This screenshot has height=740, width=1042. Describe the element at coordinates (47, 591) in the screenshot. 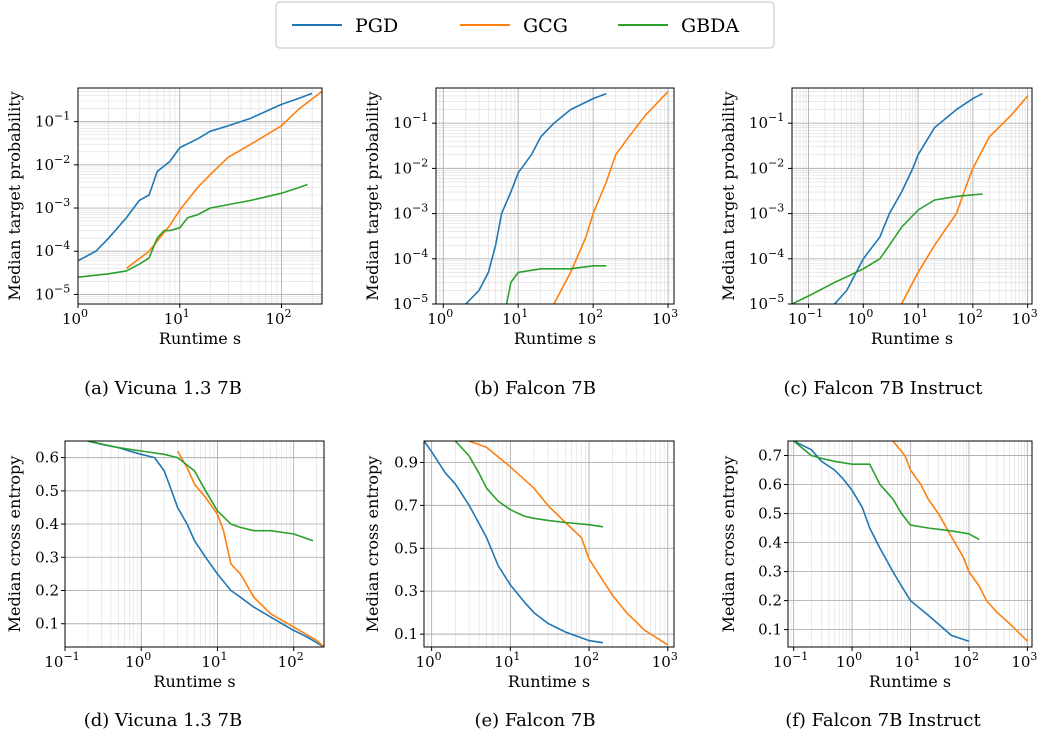

I see `y-tick-label: 0.2` at that location.